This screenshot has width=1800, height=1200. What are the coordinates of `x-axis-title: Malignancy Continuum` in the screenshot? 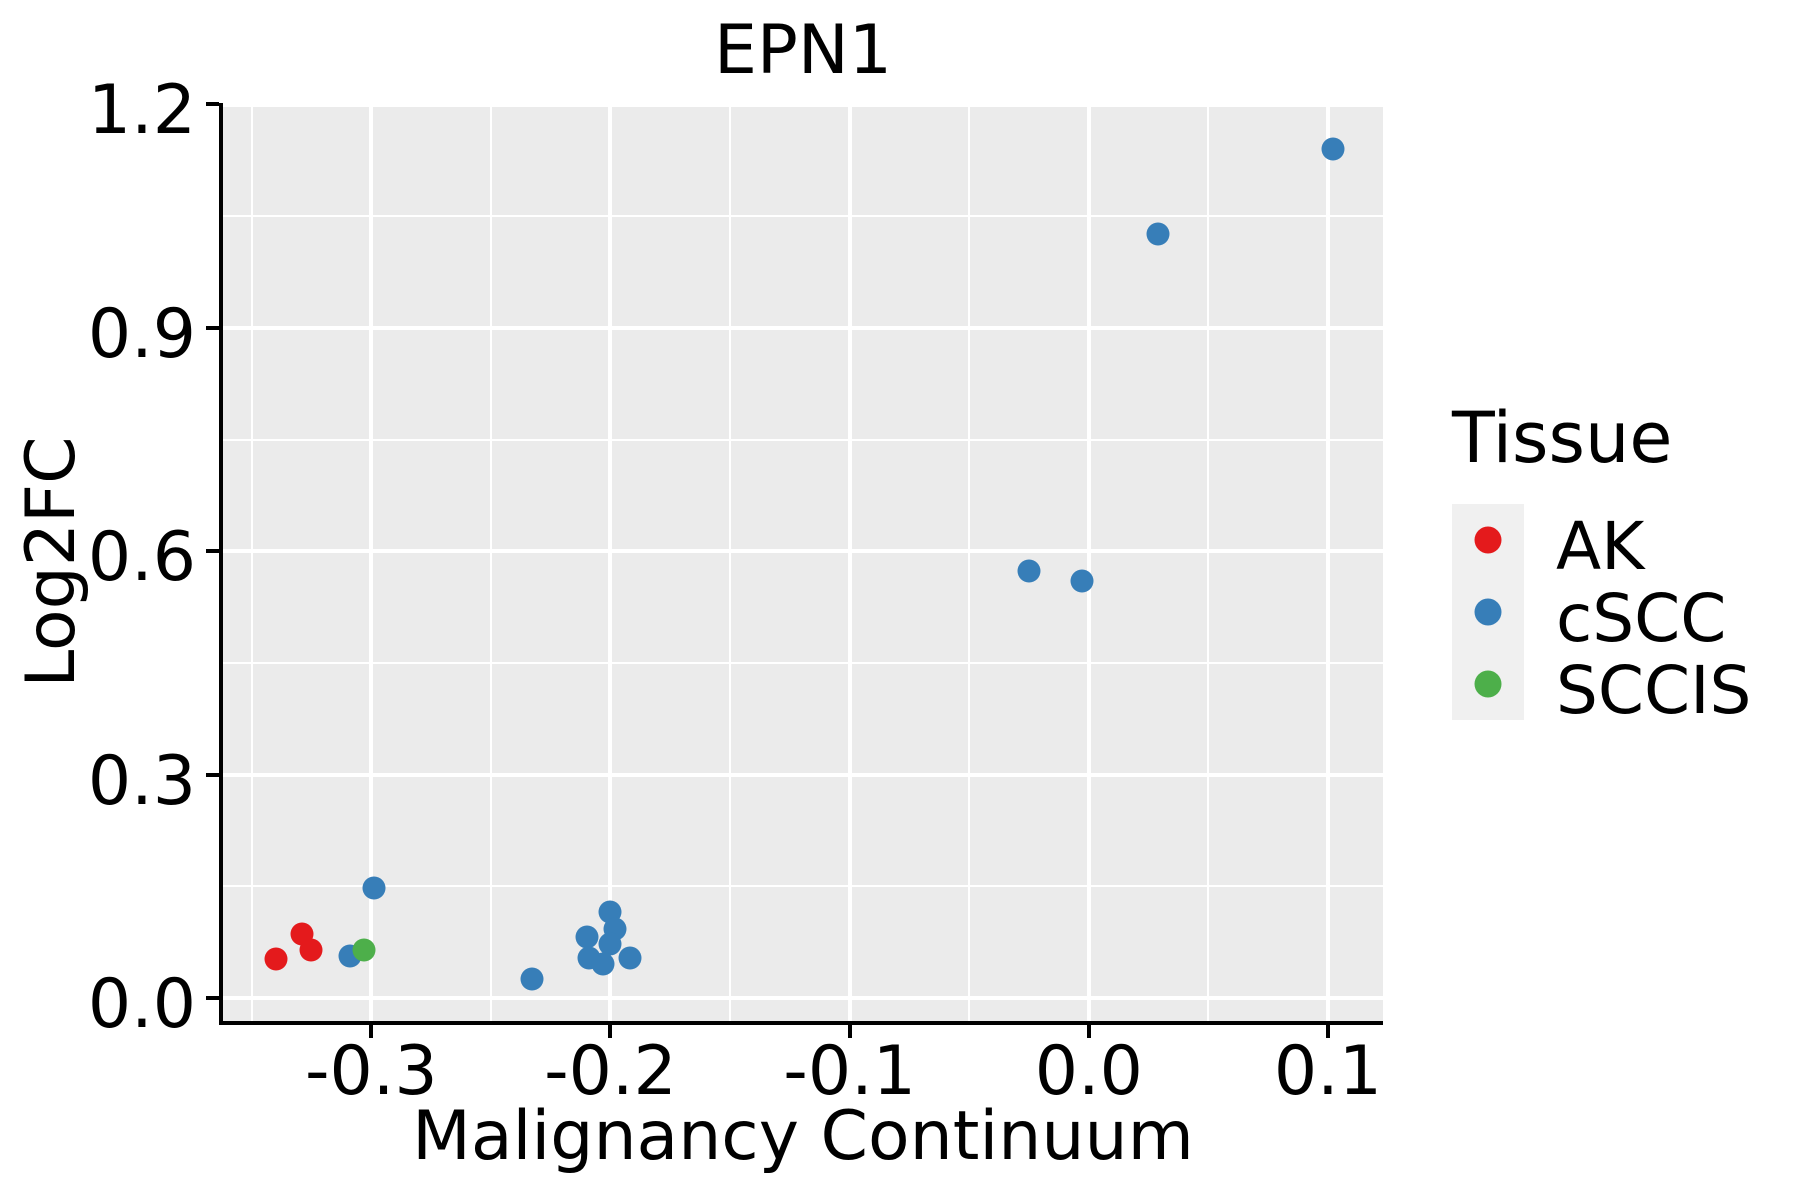 It's located at (803, 1136).